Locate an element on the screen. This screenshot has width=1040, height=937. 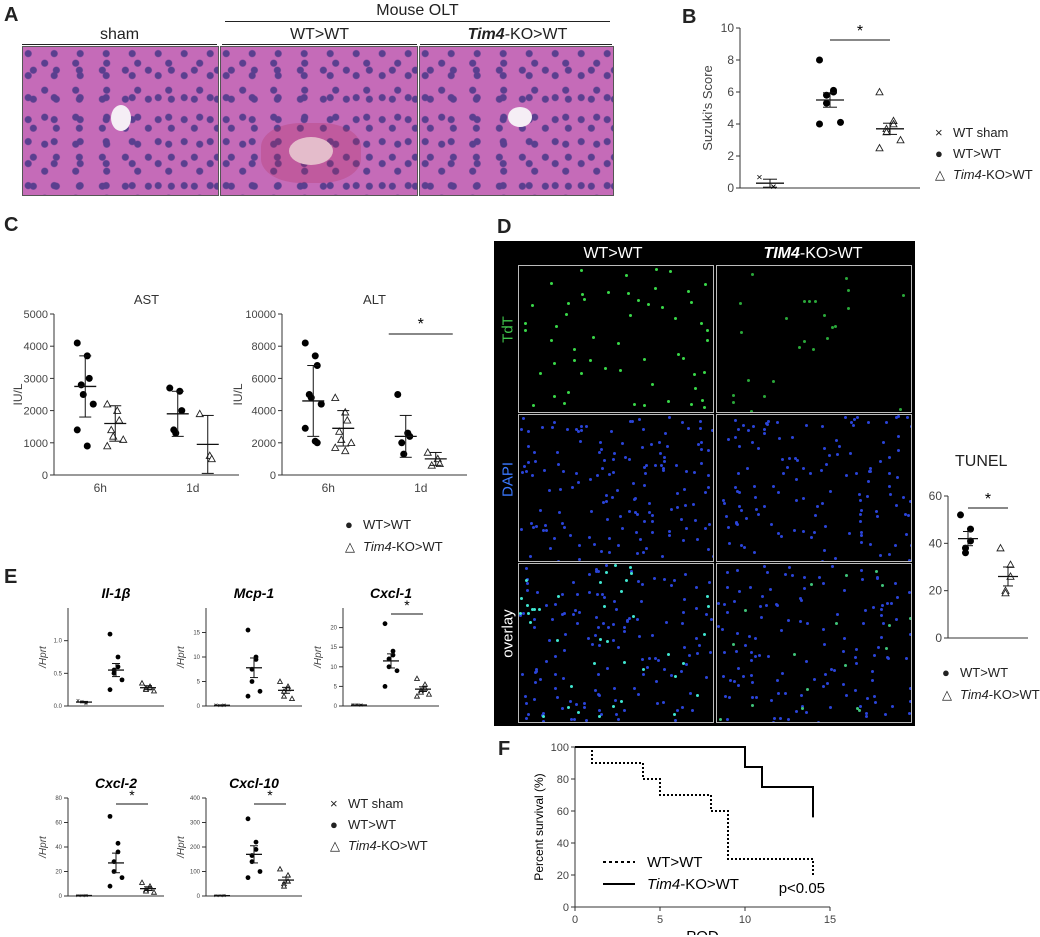
panel-letter-c: C is located at coordinates (11, 225).